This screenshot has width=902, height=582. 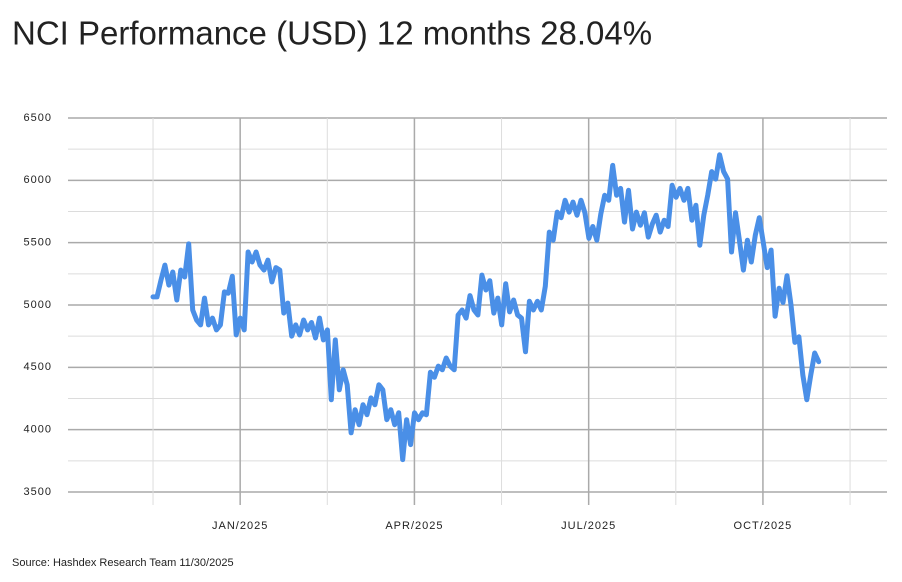 I want to click on x-tick-label: OCT/2025, so click(x=763, y=526).